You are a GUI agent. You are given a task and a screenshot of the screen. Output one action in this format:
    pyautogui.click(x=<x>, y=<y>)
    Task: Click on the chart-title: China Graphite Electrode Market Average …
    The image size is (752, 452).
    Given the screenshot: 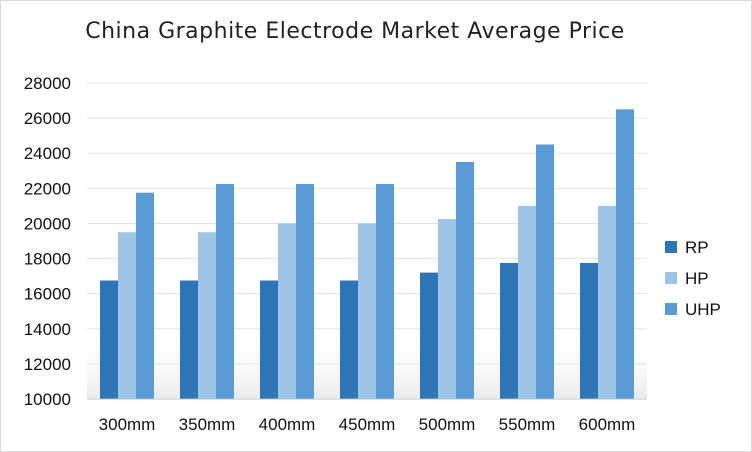 What is the action you would take?
    pyautogui.click(x=355, y=31)
    